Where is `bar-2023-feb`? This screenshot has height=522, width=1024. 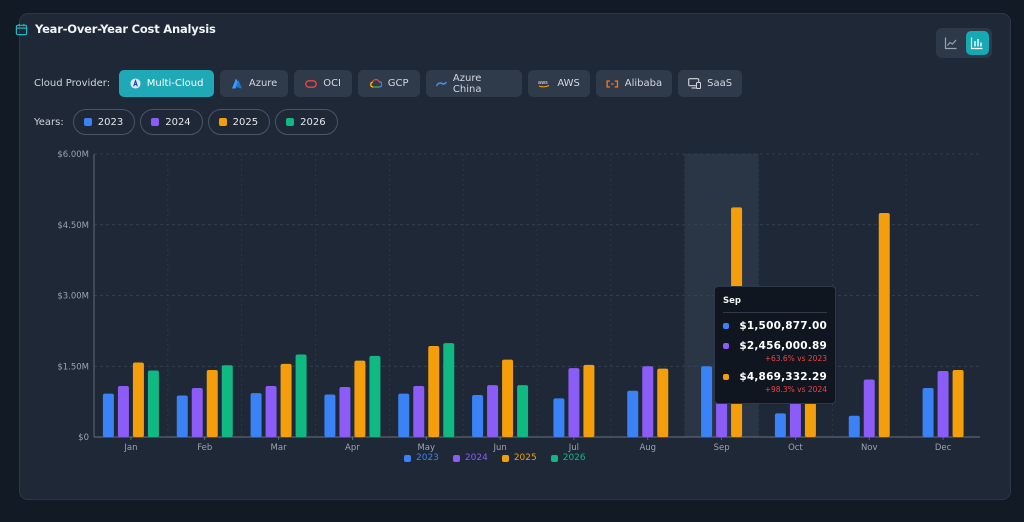
bar-2023-feb is located at coordinates (182, 416).